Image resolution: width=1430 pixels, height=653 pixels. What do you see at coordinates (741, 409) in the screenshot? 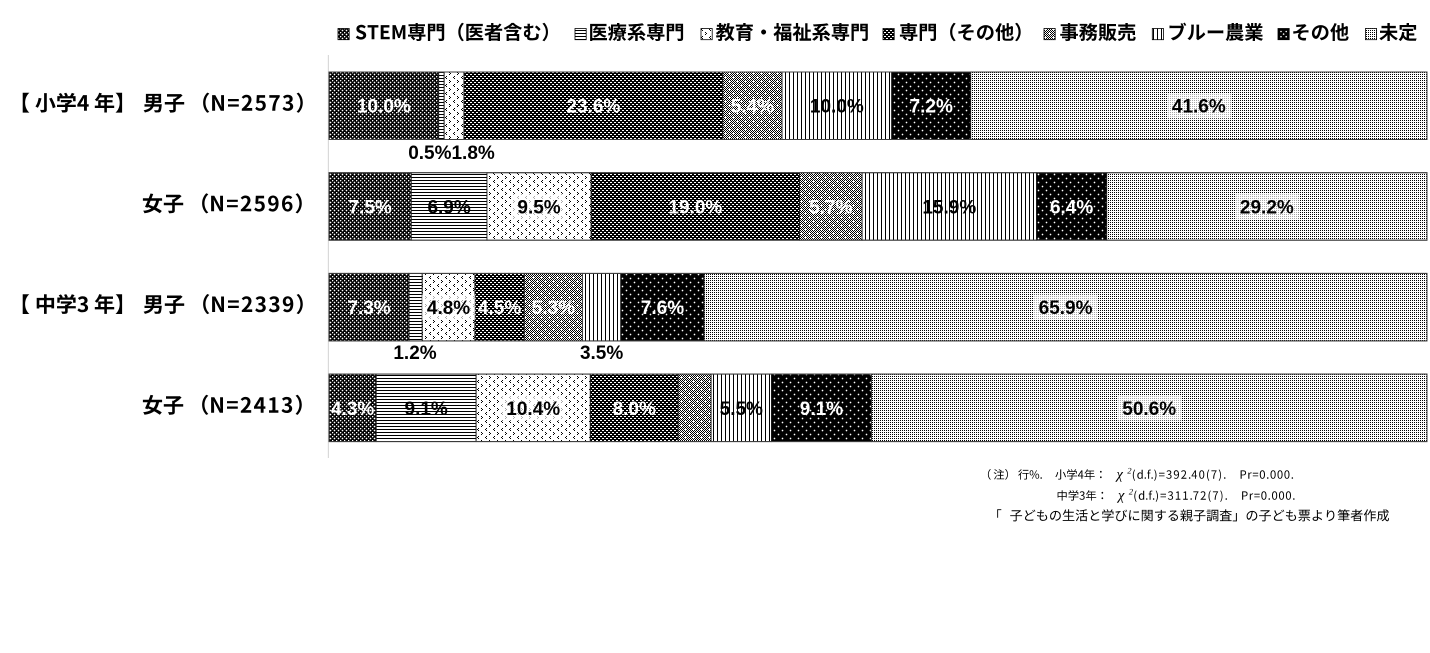
I see `svg-text: 5.5%` at bounding box center [741, 409].